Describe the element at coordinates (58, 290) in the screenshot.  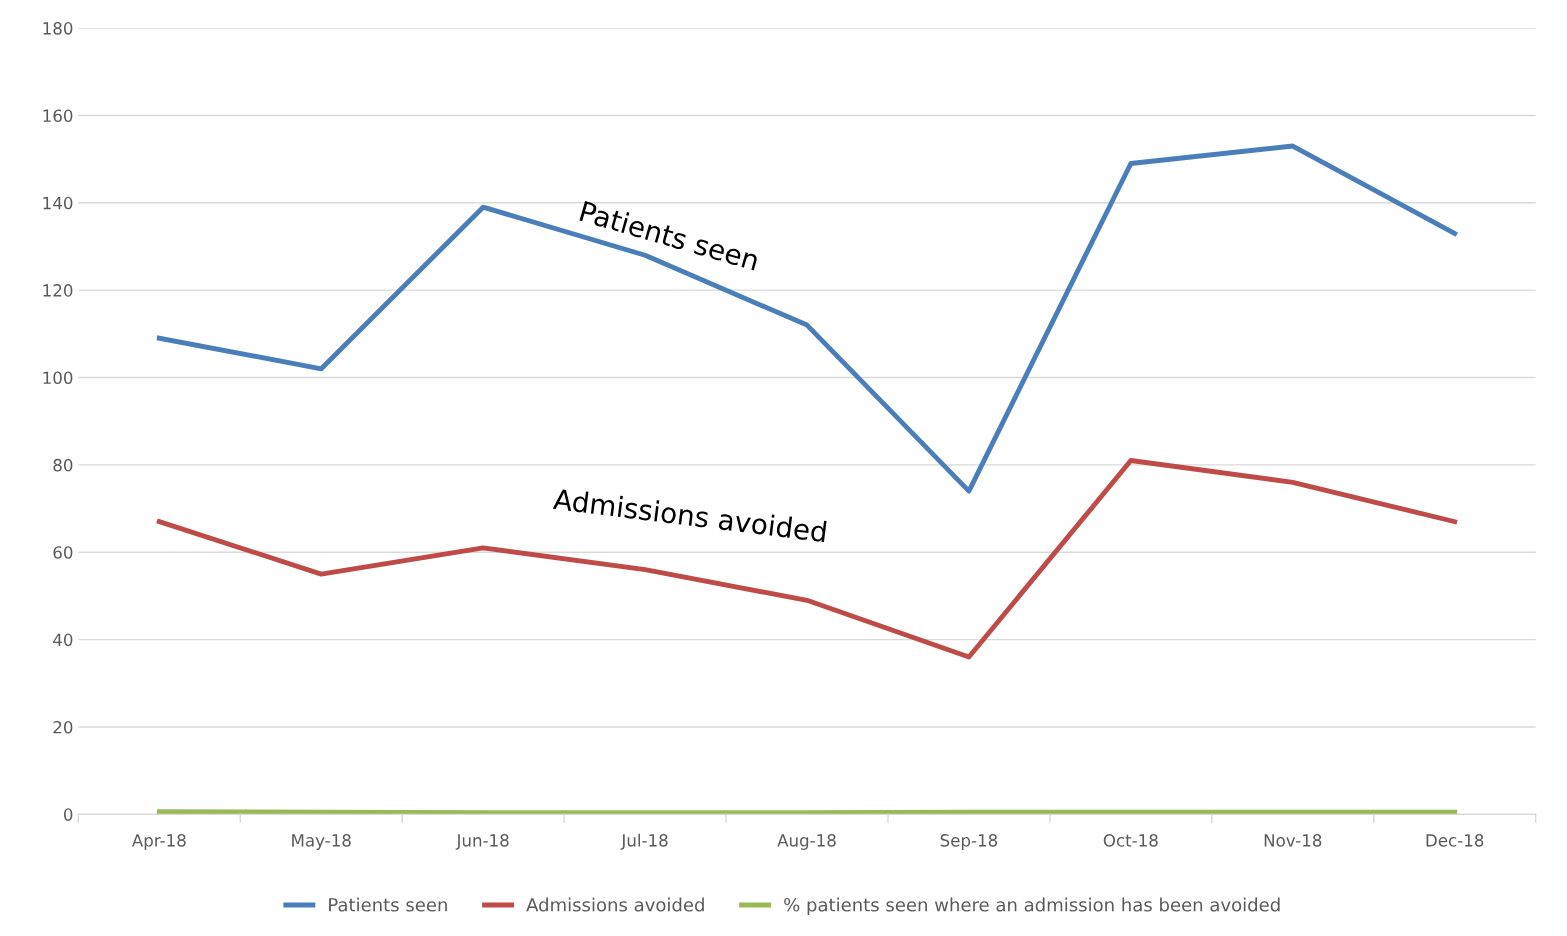
I see `y-tick-label: 120` at that location.